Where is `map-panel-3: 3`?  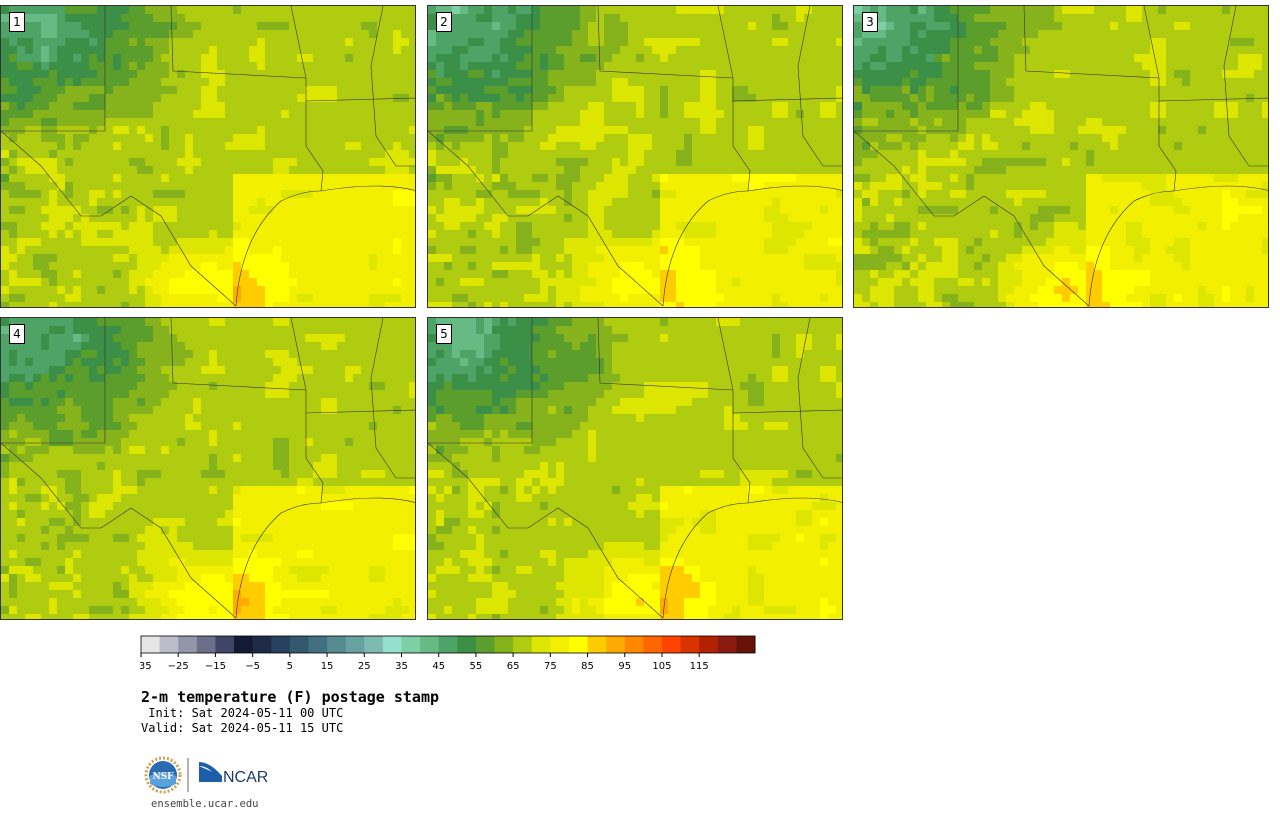 map-panel-3: 3 is located at coordinates (1061, 156).